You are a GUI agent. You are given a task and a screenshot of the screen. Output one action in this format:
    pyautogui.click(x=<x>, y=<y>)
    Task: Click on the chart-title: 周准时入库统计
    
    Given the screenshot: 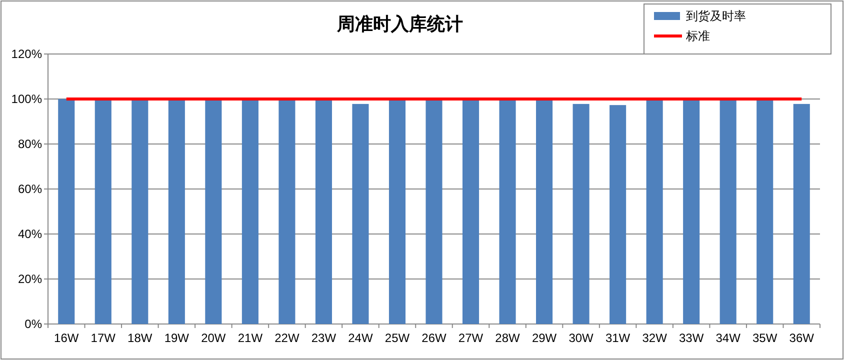 What is the action you would take?
    pyautogui.click(x=399, y=24)
    